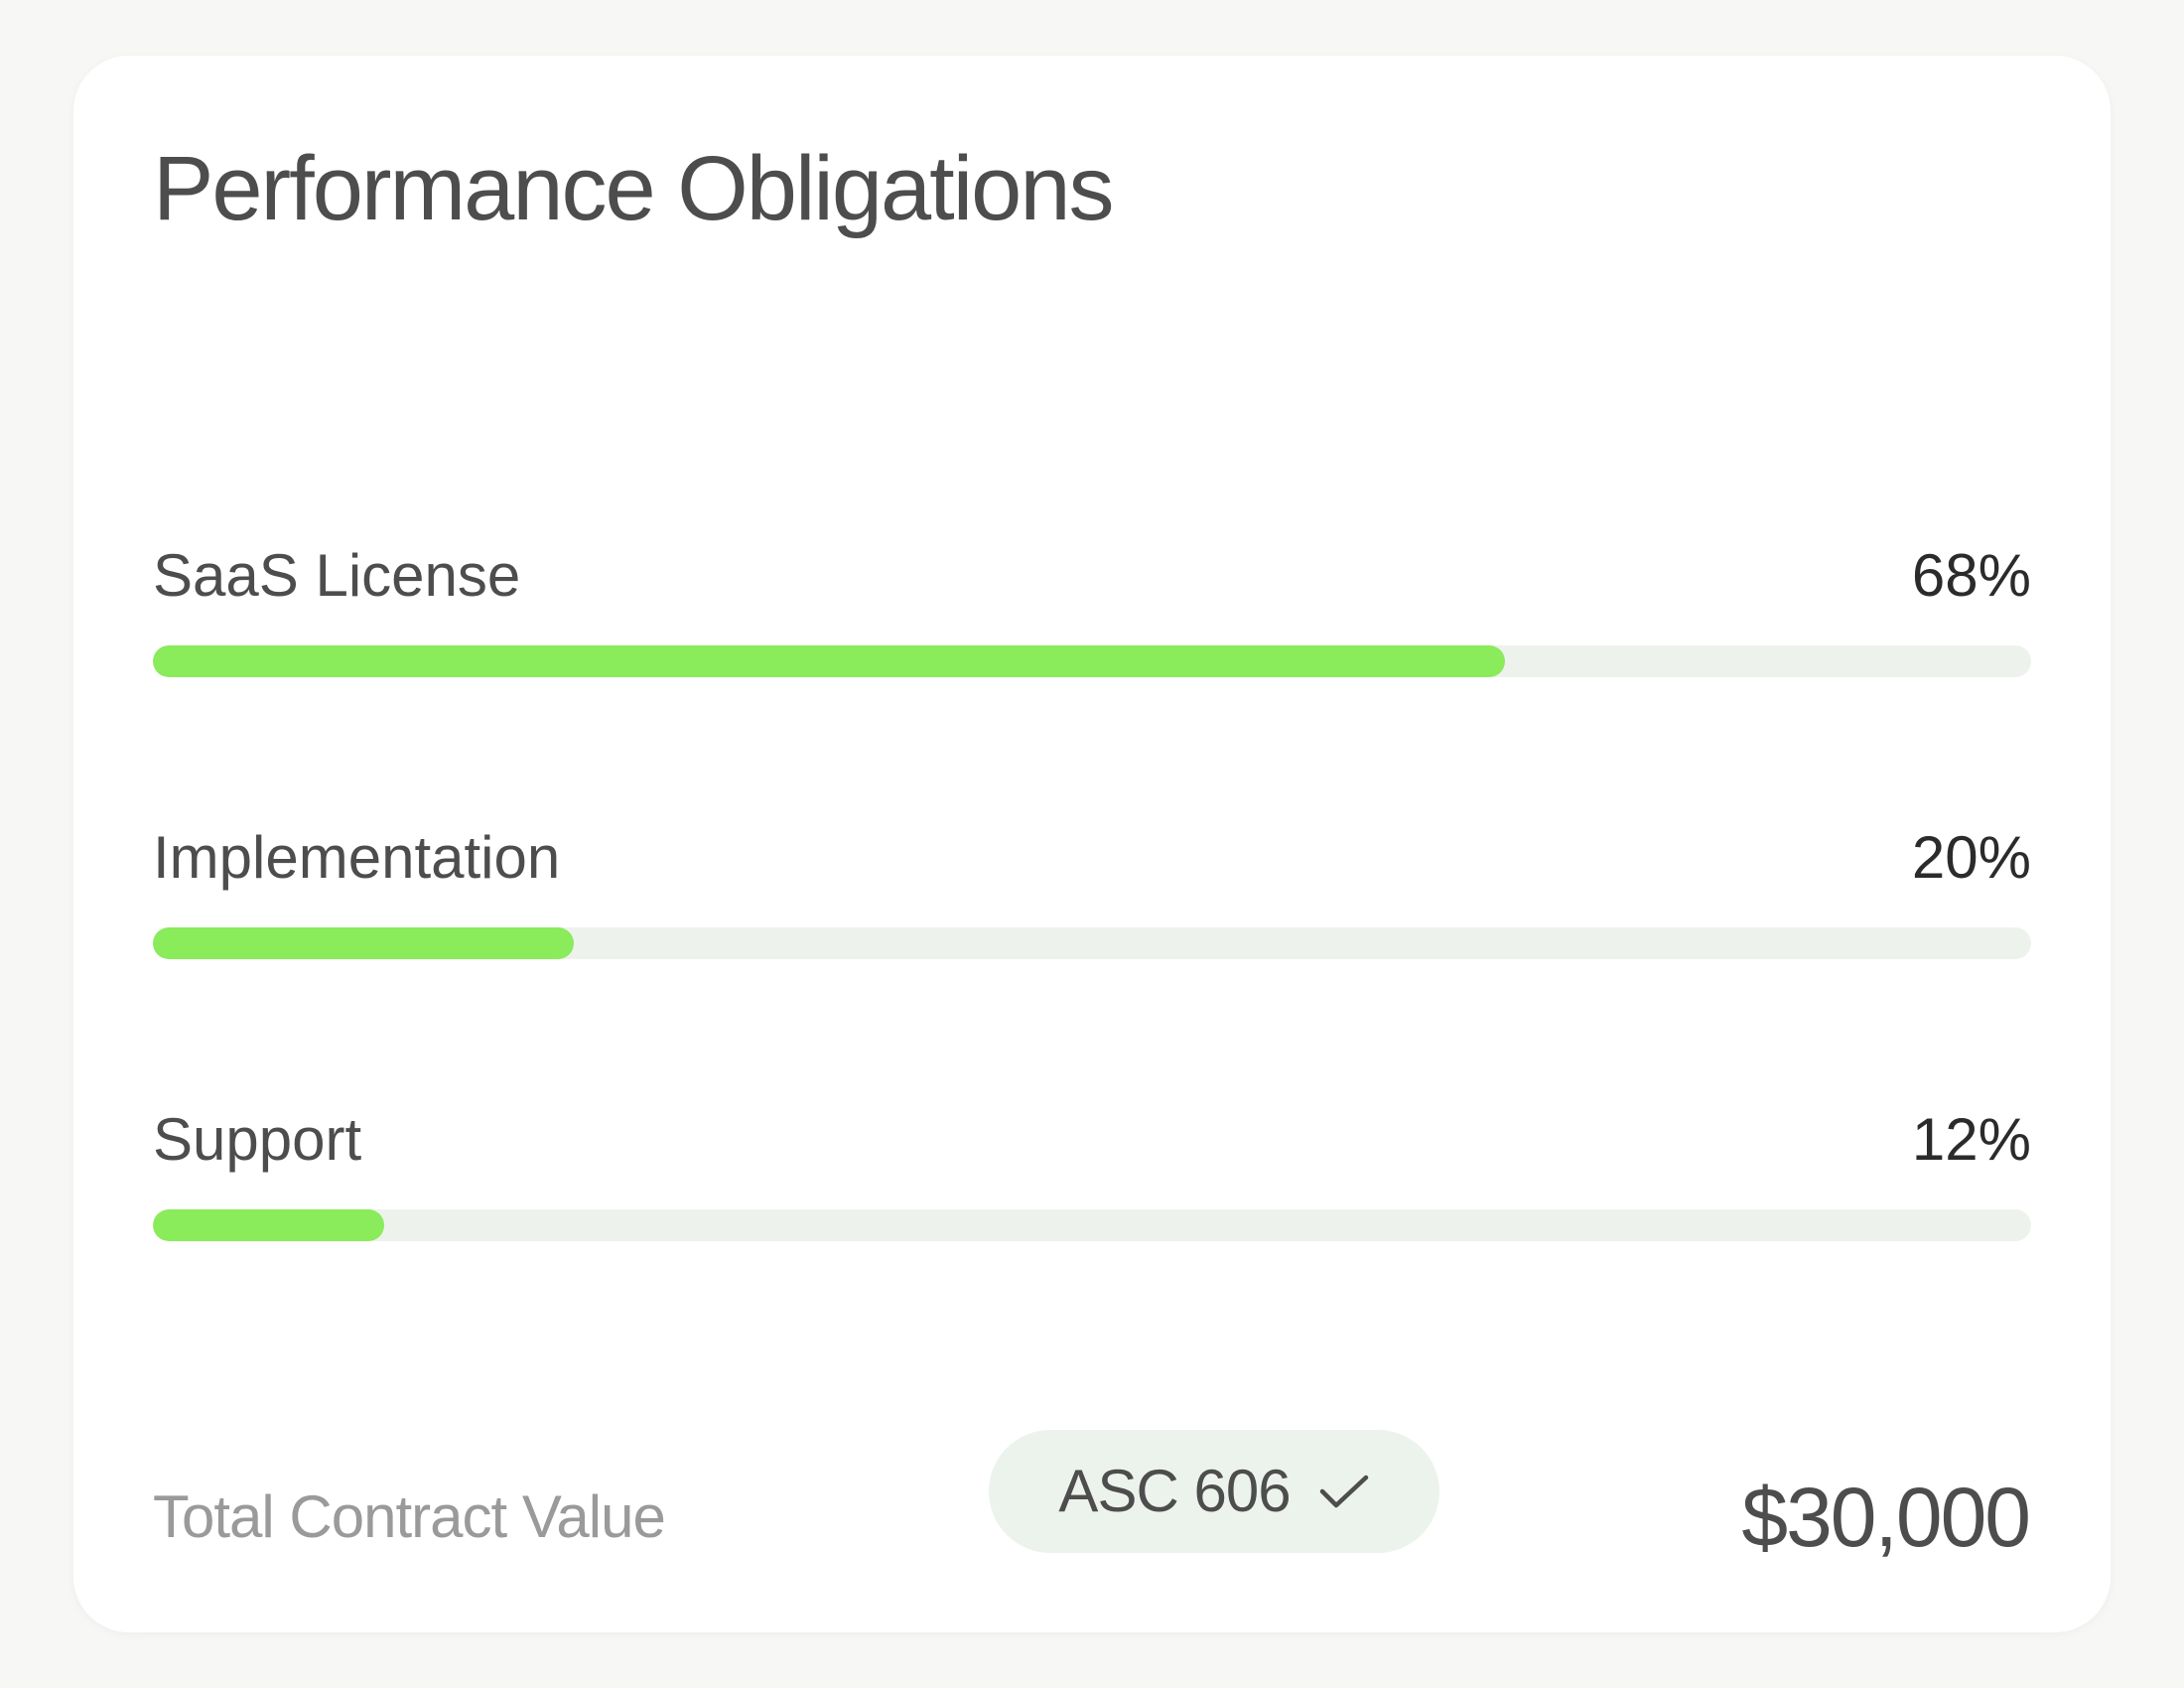 The height and width of the screenshot is (1688, 2184). I want to click on asc-606-badge: ASC 606, so click(1214, 1491).